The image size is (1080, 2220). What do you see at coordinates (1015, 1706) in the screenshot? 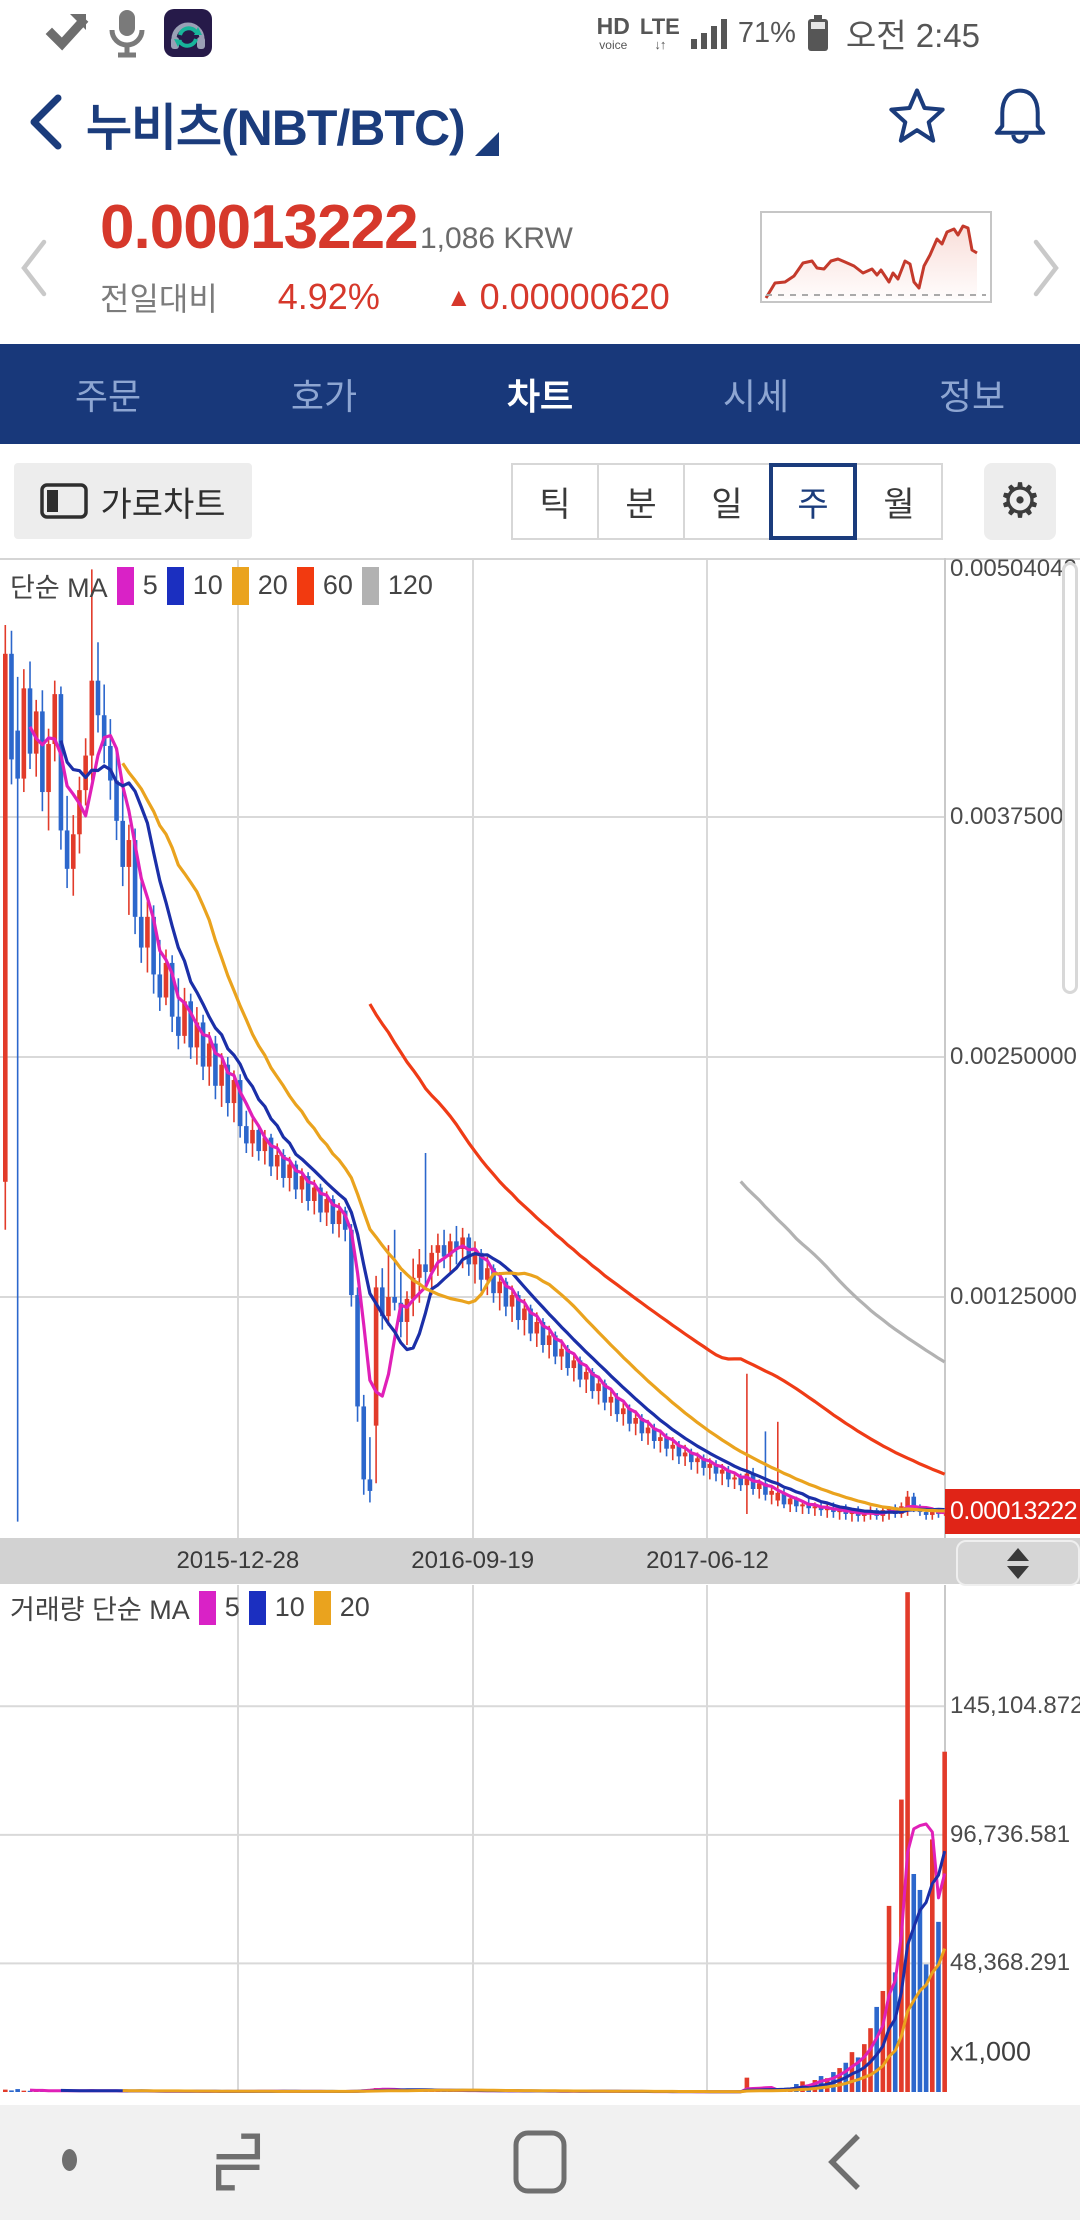
I see `volume-axis-label: 145,104.872` at bounding box center [1015, 1706].